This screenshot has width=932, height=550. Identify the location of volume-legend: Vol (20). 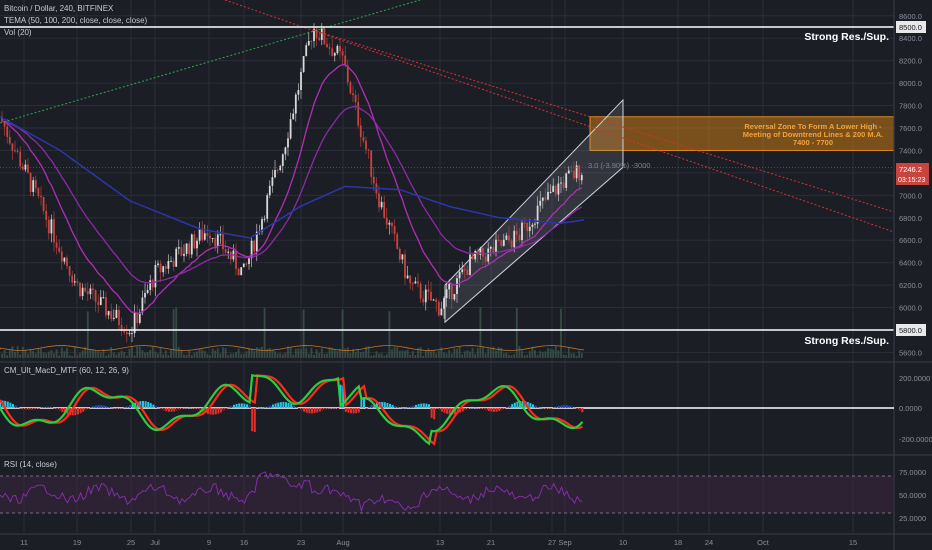
(18, 32).